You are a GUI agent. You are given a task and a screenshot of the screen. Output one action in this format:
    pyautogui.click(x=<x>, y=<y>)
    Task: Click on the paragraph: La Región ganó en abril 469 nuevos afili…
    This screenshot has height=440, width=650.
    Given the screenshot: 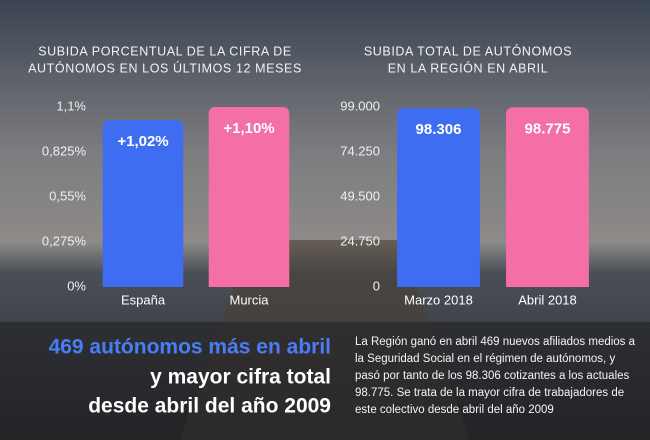 What is the action you would take?
    pyautogui.click(x=495, y=342)
    